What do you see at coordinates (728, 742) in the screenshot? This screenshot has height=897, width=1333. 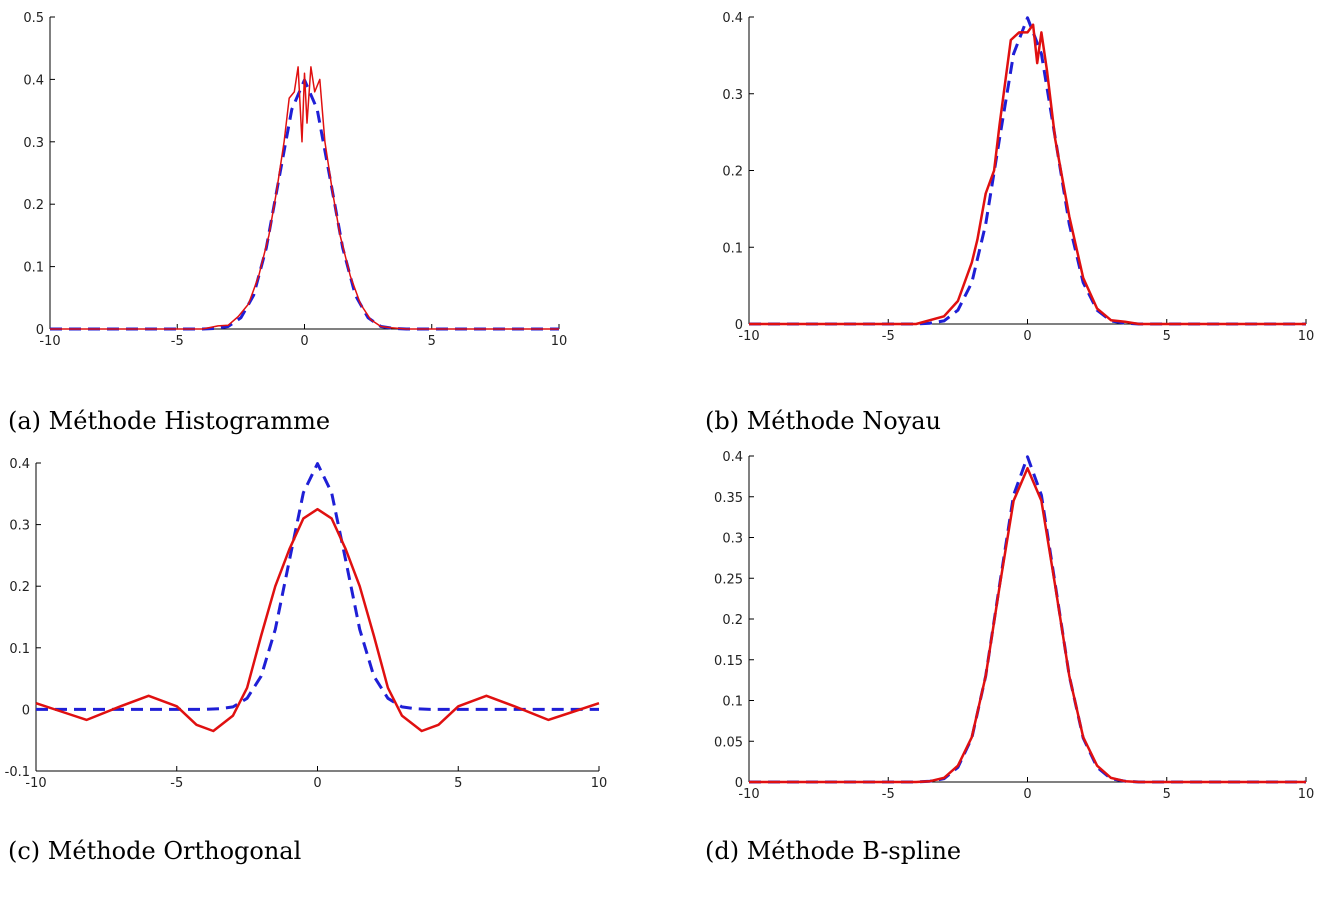 I see `y-tick-label: 0.05` at bounding box center [728, 742].